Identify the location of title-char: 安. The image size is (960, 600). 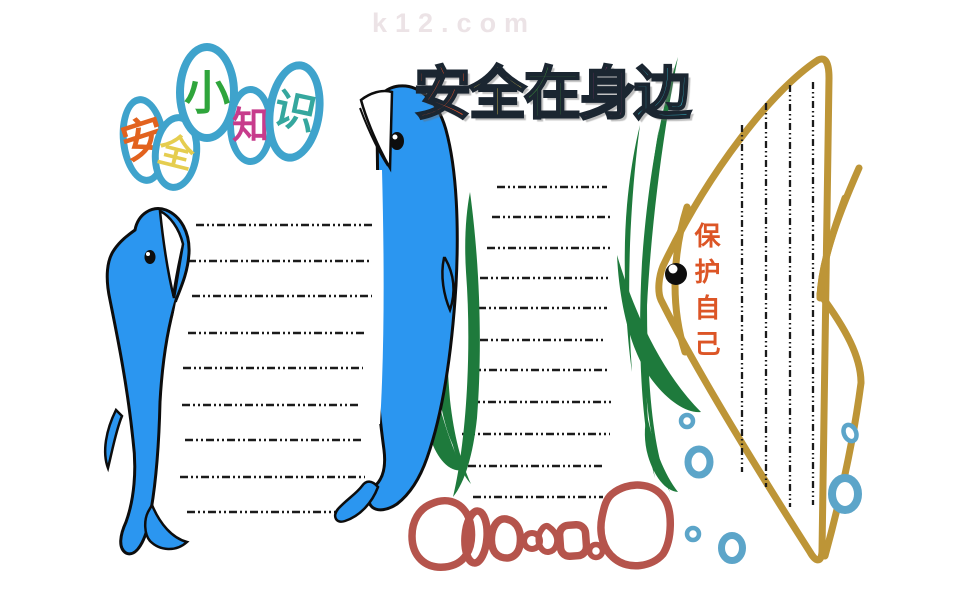
(442, 94).